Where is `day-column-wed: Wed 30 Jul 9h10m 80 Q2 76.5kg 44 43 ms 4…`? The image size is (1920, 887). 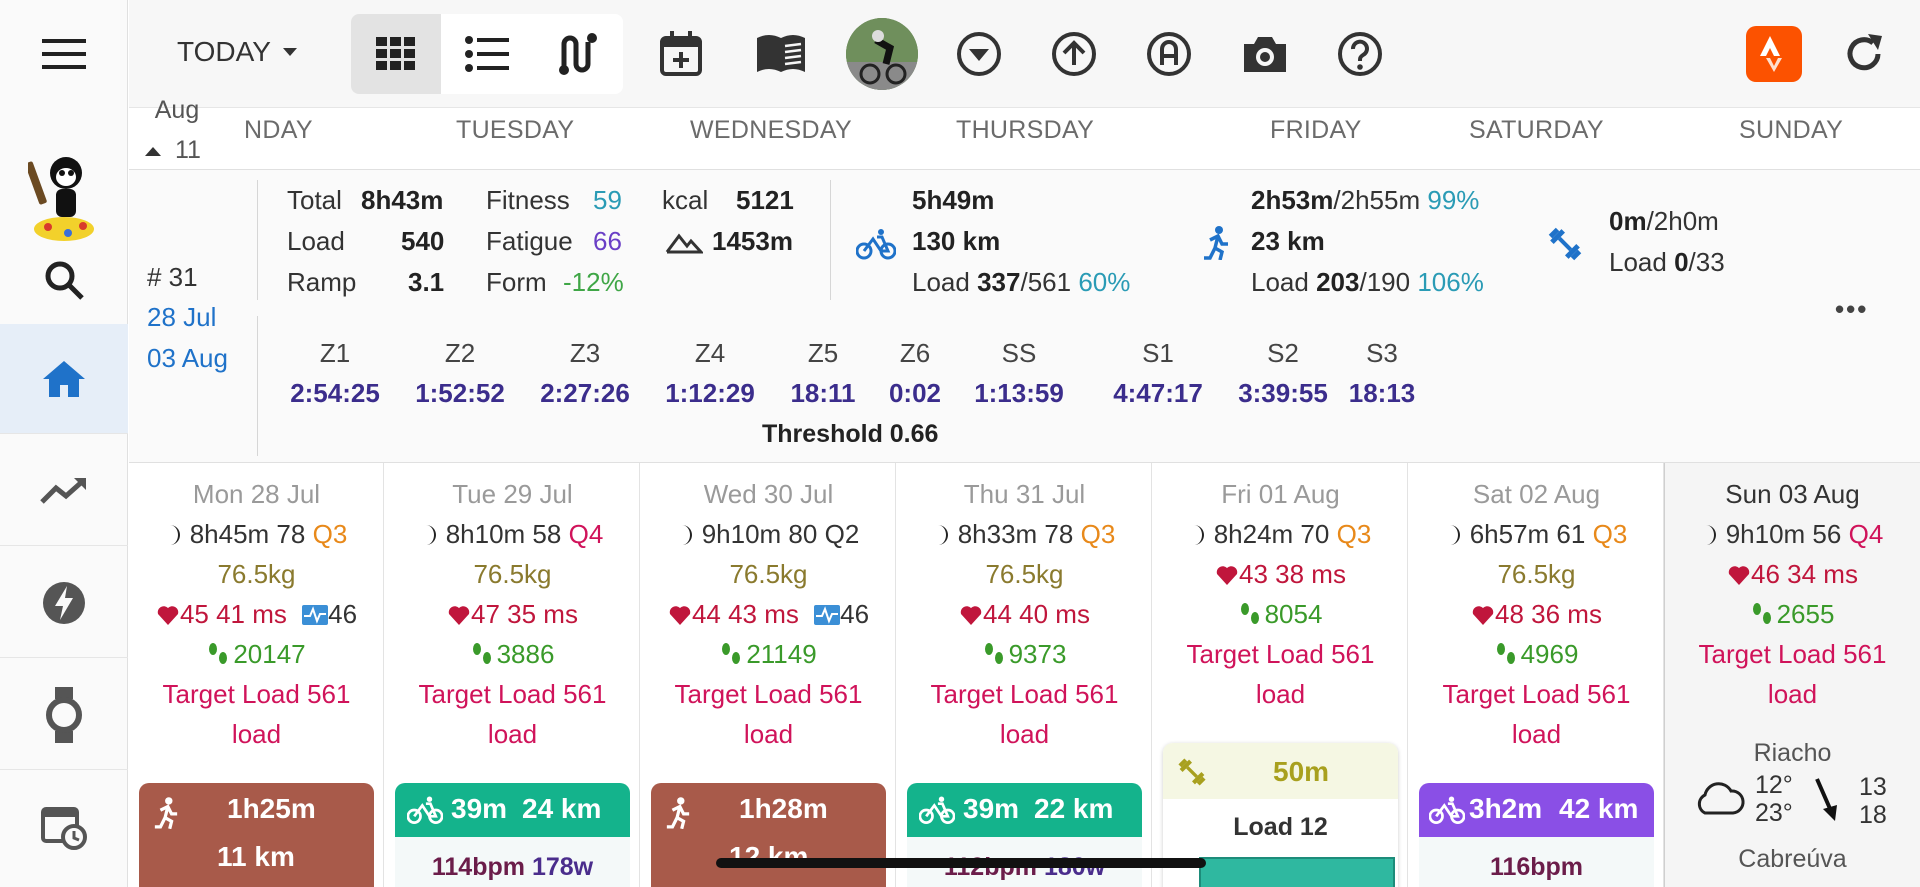 day-column-wed: Wed 30 Jul 9h10m 80 Q2 76.5kg 44 43 ms 4… is located at coordinates (768, 675).